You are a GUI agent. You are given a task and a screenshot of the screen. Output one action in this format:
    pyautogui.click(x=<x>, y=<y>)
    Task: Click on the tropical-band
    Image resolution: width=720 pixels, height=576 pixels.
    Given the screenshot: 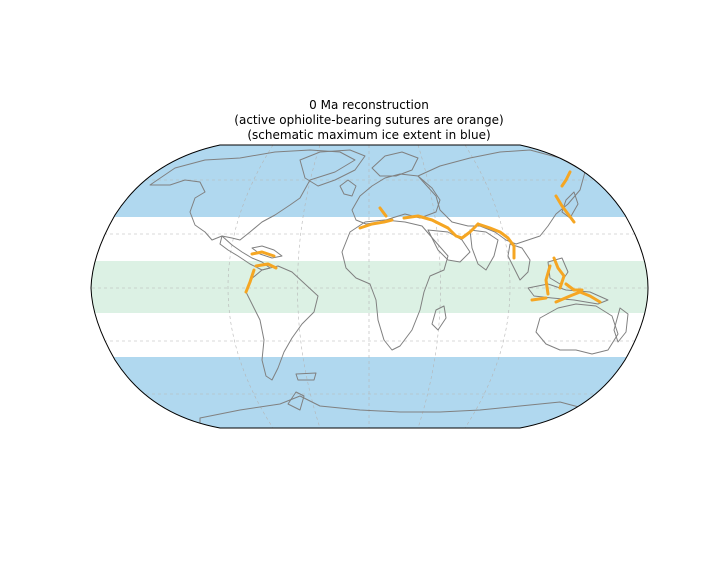 What is the action you would take?
    pyautogui.click(x=369, y=287)
    